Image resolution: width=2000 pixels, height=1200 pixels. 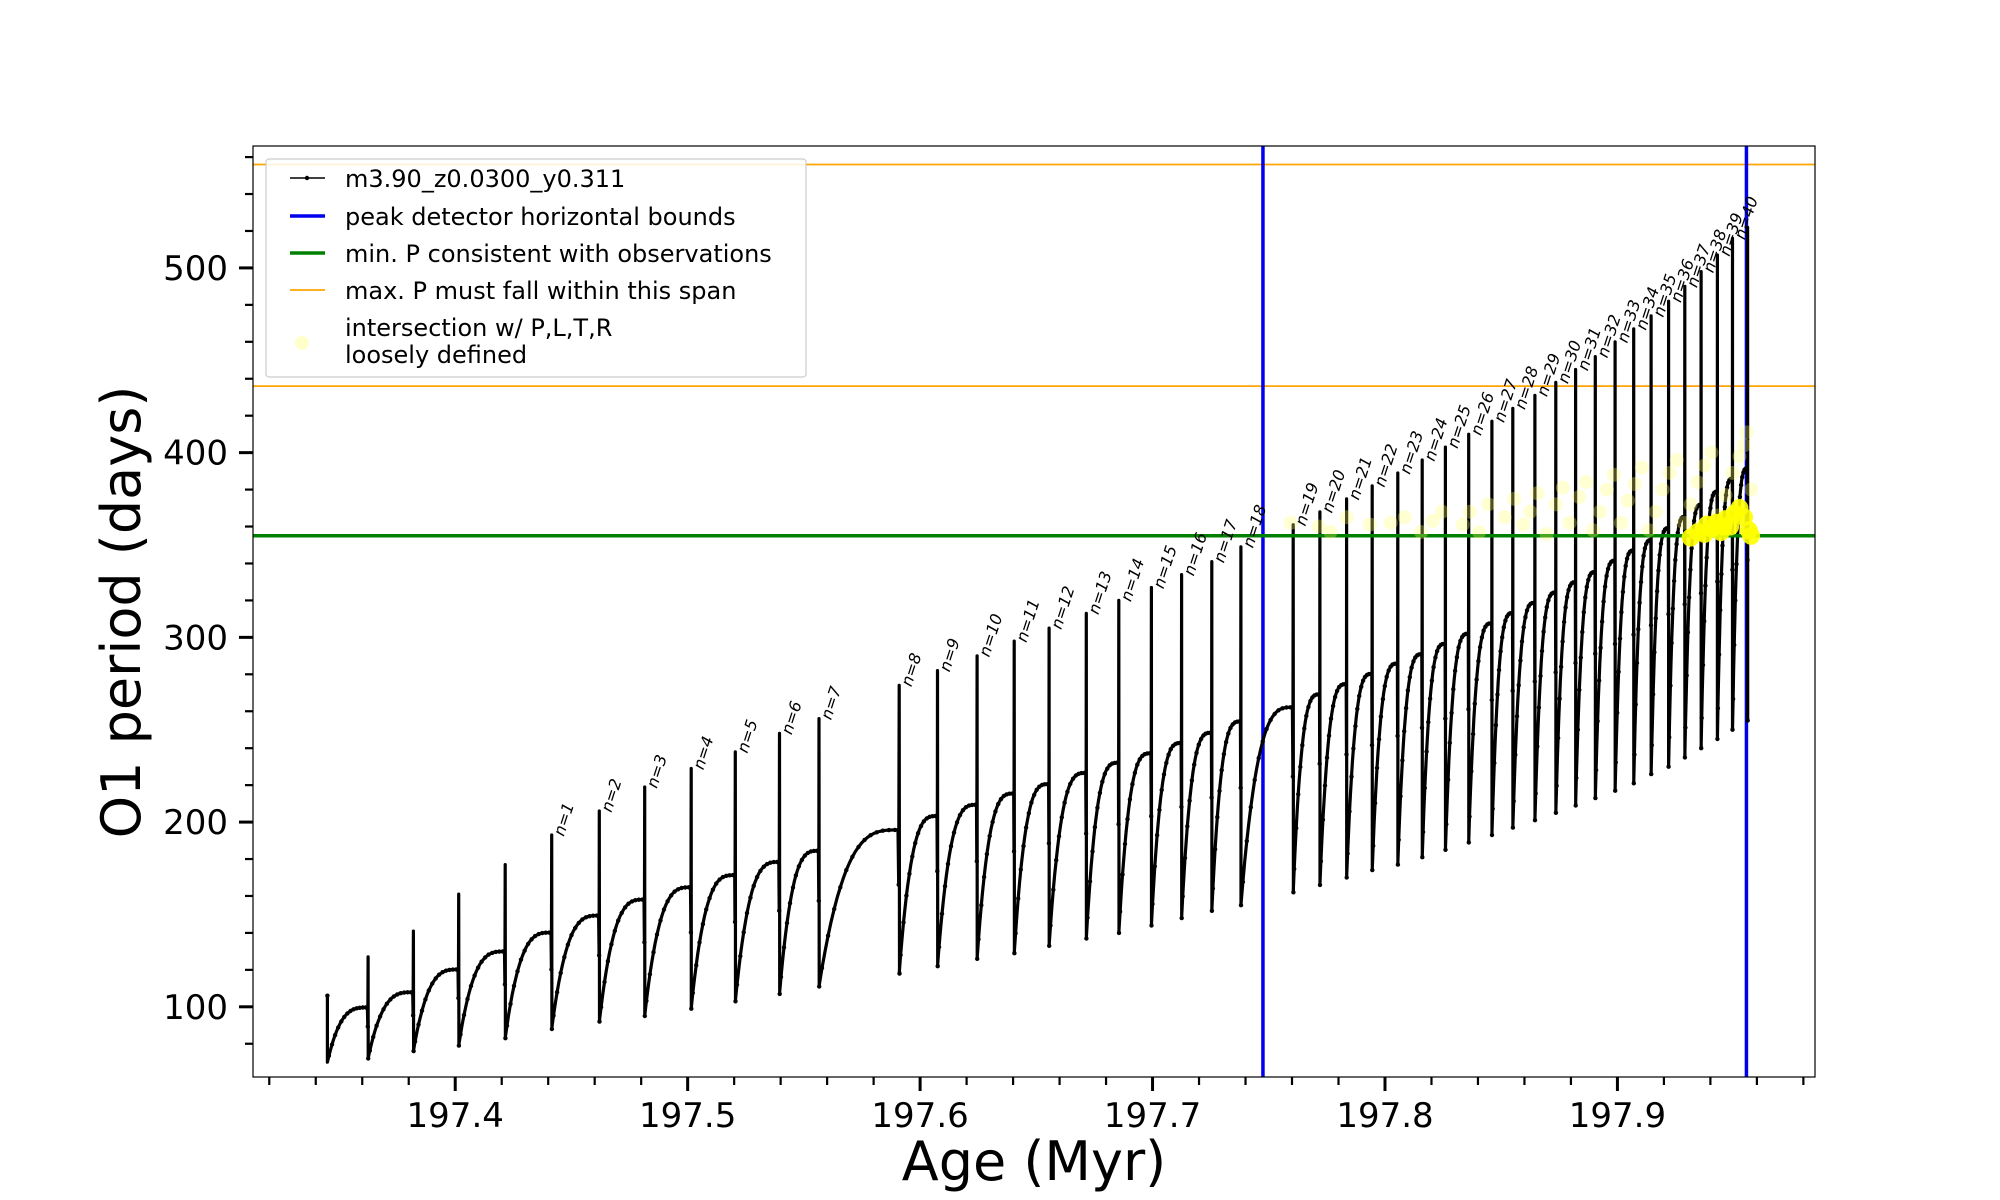 What do you see at coordinates (1384, 1116) in the screenshot?
I see `x-tick-label: 197.8` at bounding box center [1384, 1116].